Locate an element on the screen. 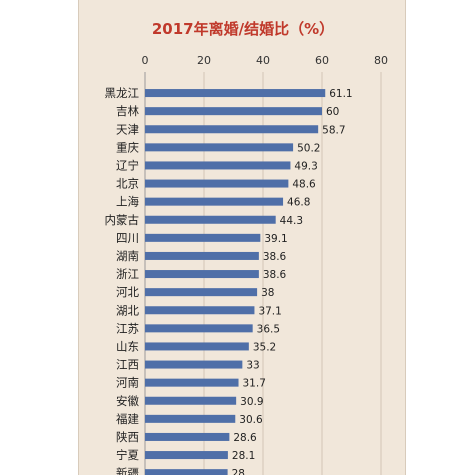 This screenshot has height=475, width=475. data-label: 46.8 is located at coordinates (298, 203).